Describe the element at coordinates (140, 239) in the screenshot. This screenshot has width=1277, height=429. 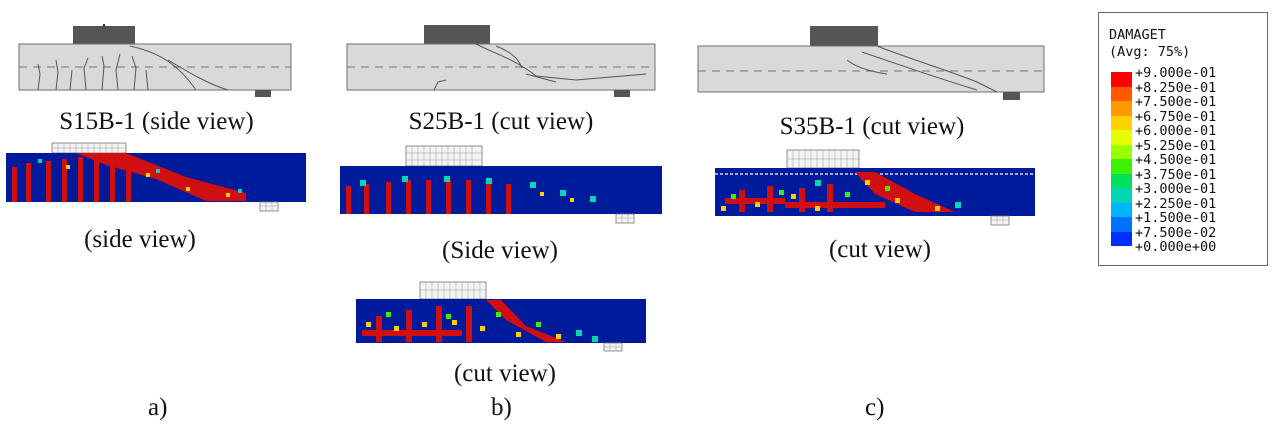
I see `fem-caption-a-side: (side view)` at that location.